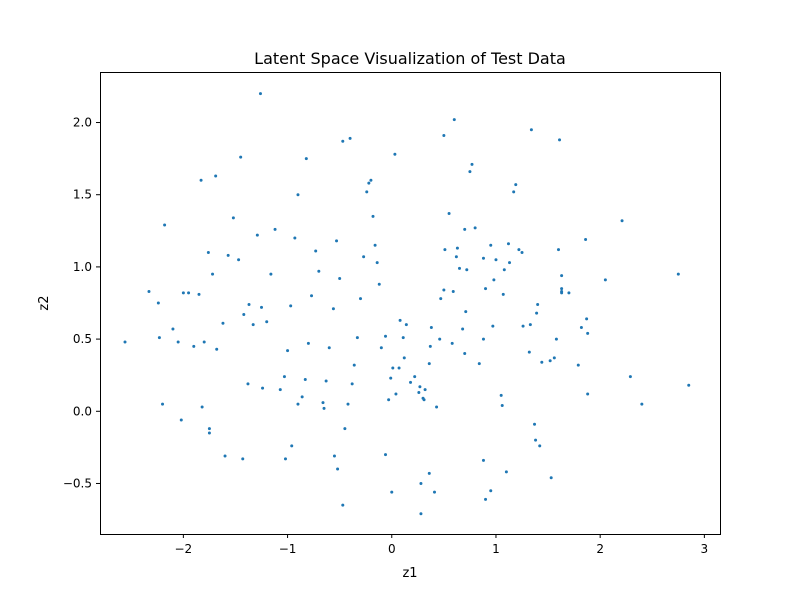 The height and width of the screenshot is (600, 800). What do you see at coordinates (409, 573) in the screenshot?
I see `x-axis-label: z1` at bounding box center [409, 573].